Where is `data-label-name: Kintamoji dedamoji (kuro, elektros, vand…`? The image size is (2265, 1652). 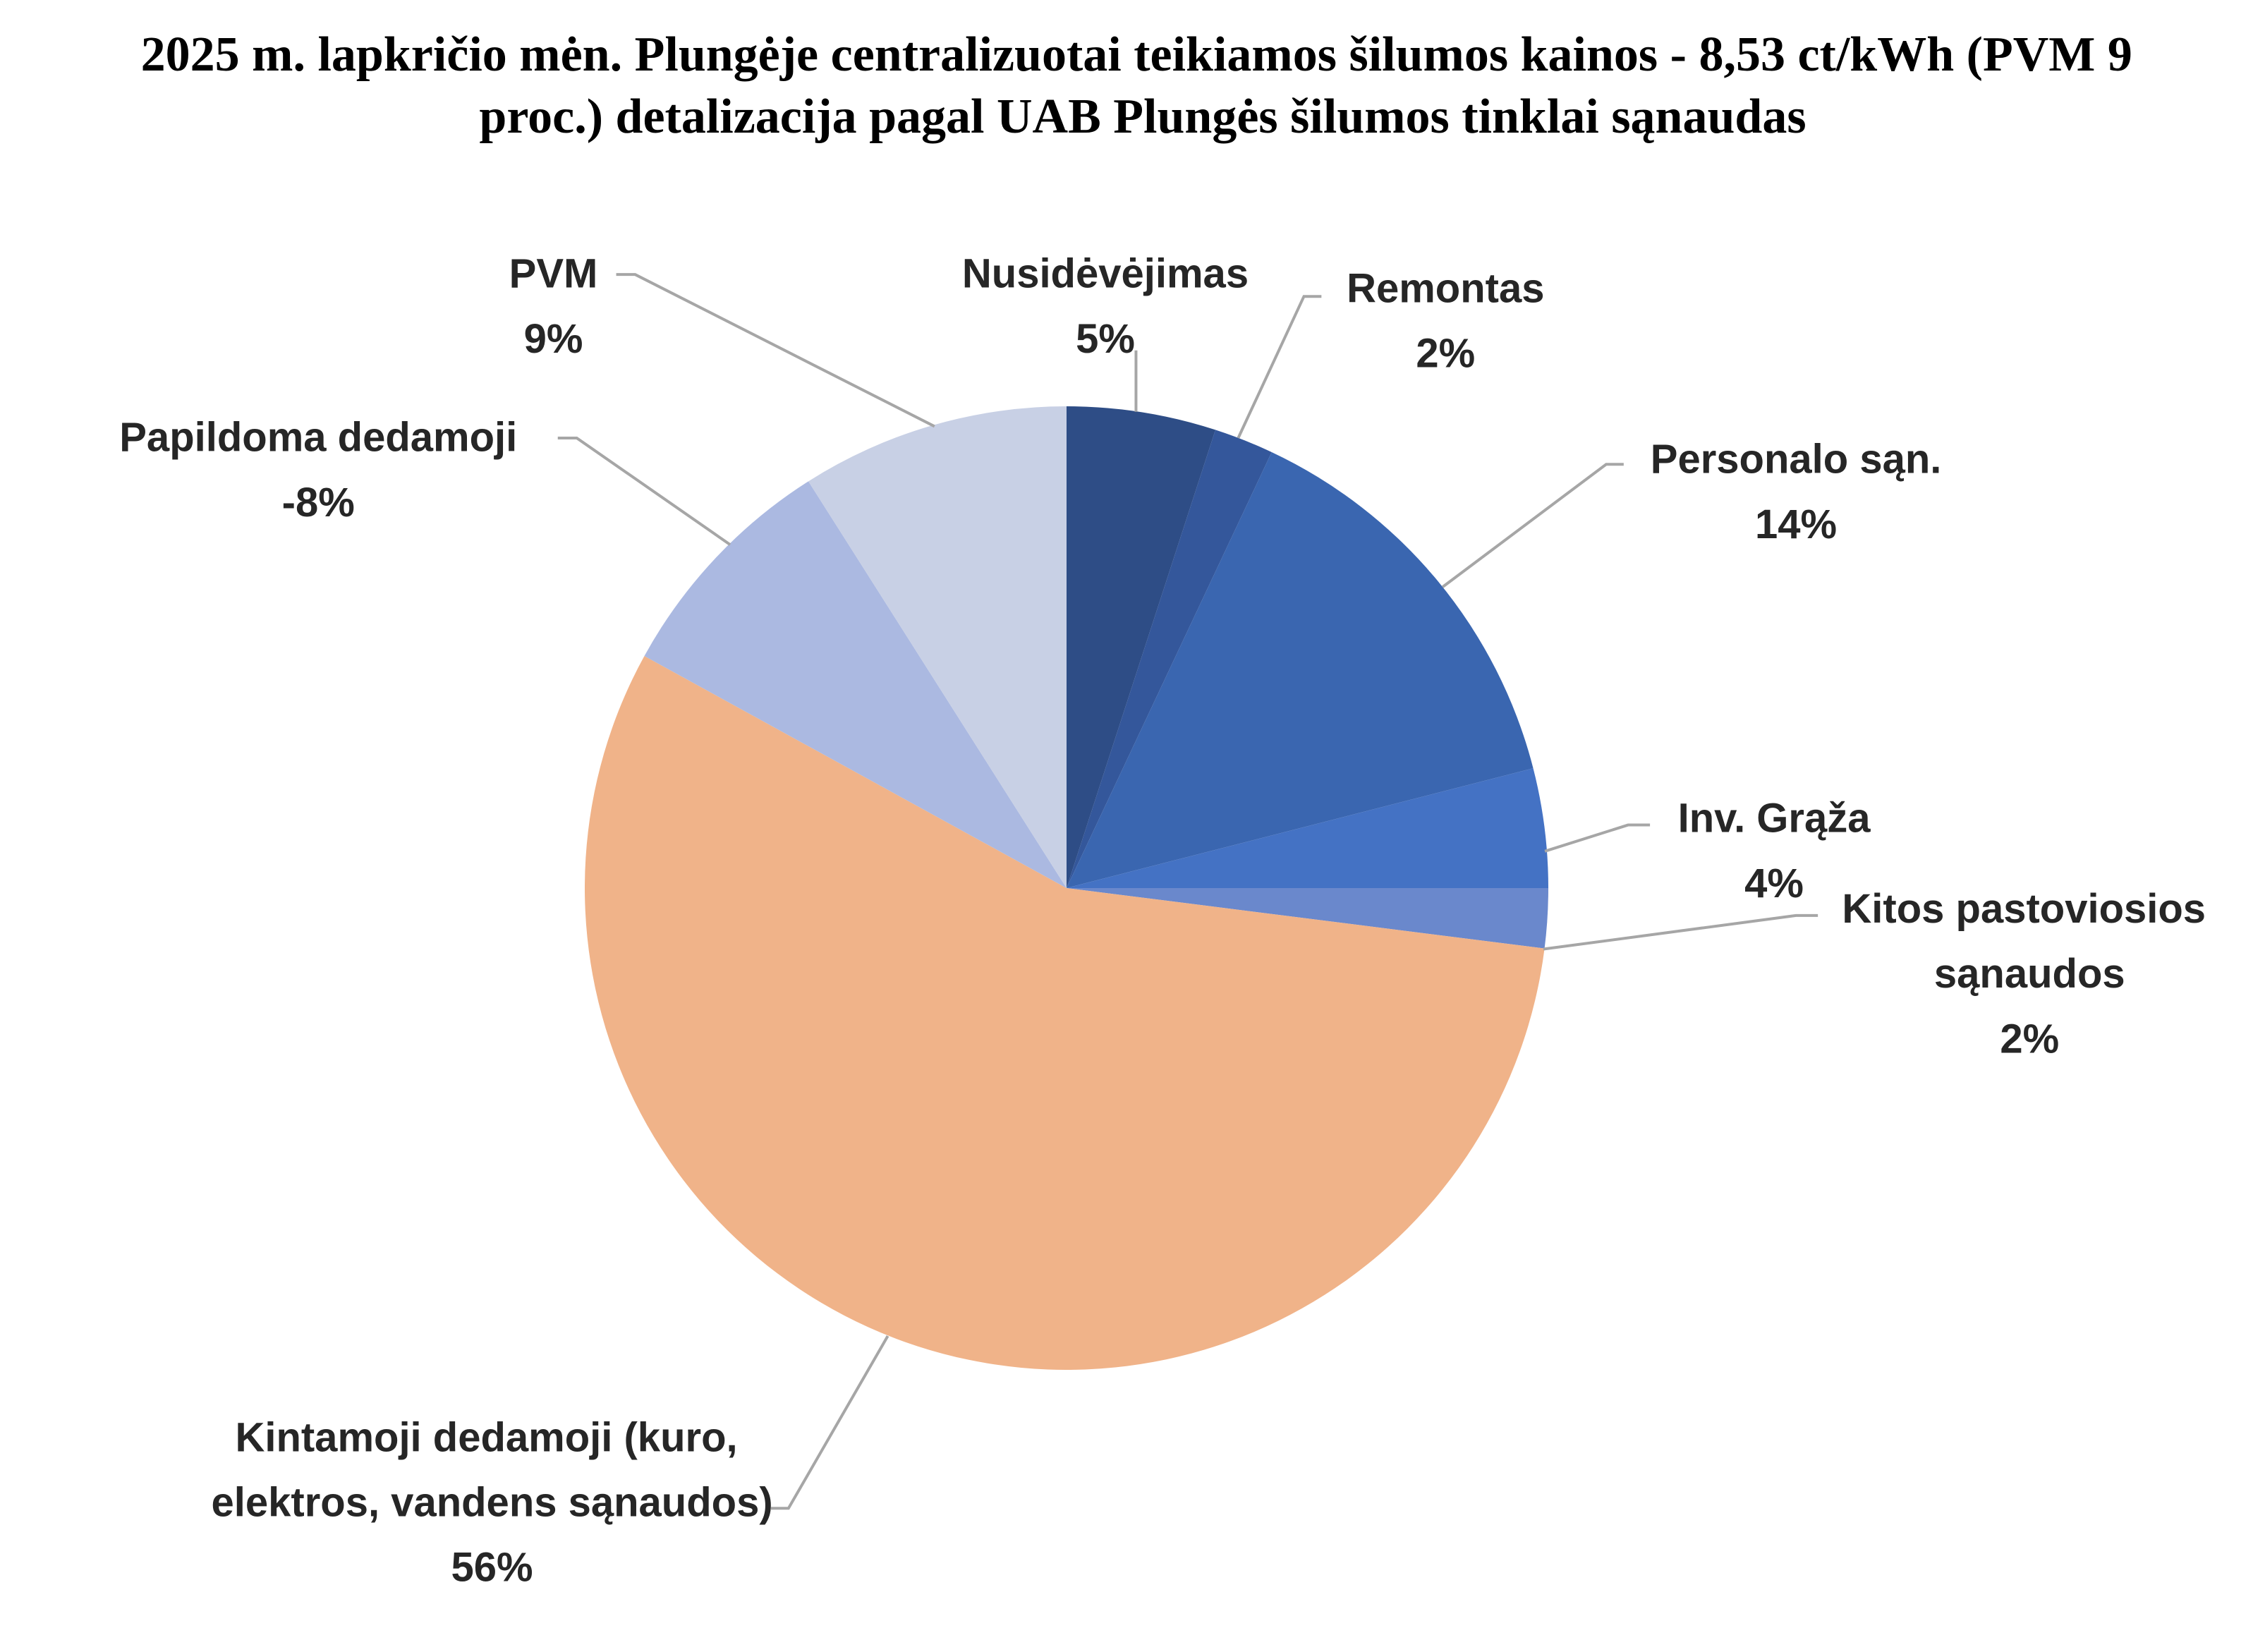
data-label-name: Kintamoji dedamoji (kuro, elektros, vand… is located at coordinates (493, 1470).